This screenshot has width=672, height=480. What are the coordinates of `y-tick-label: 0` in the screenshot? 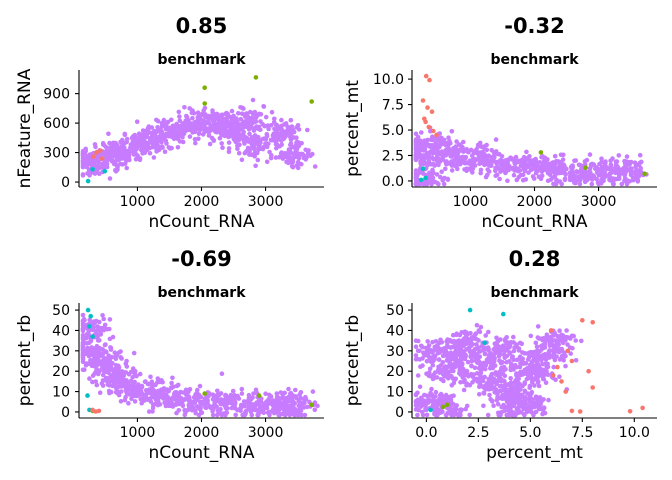 It's located at (399, 413).